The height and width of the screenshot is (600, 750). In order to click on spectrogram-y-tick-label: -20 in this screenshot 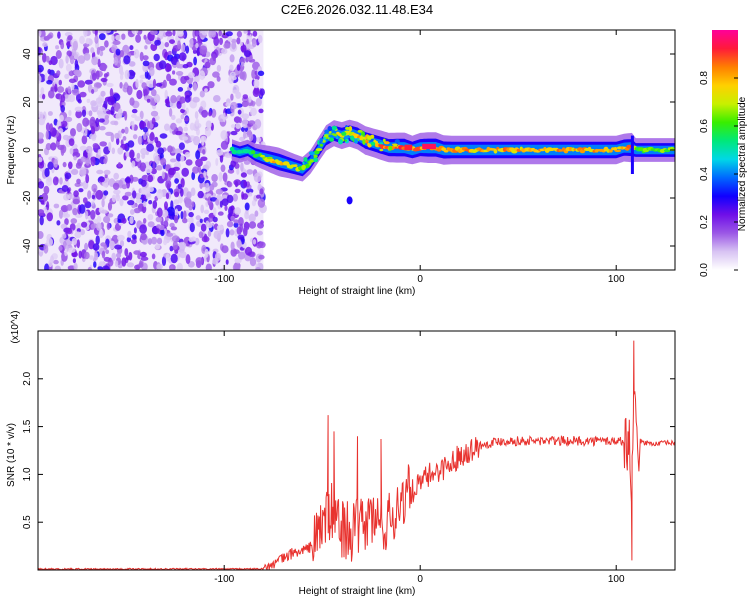, I will do `click(27, 197)`.